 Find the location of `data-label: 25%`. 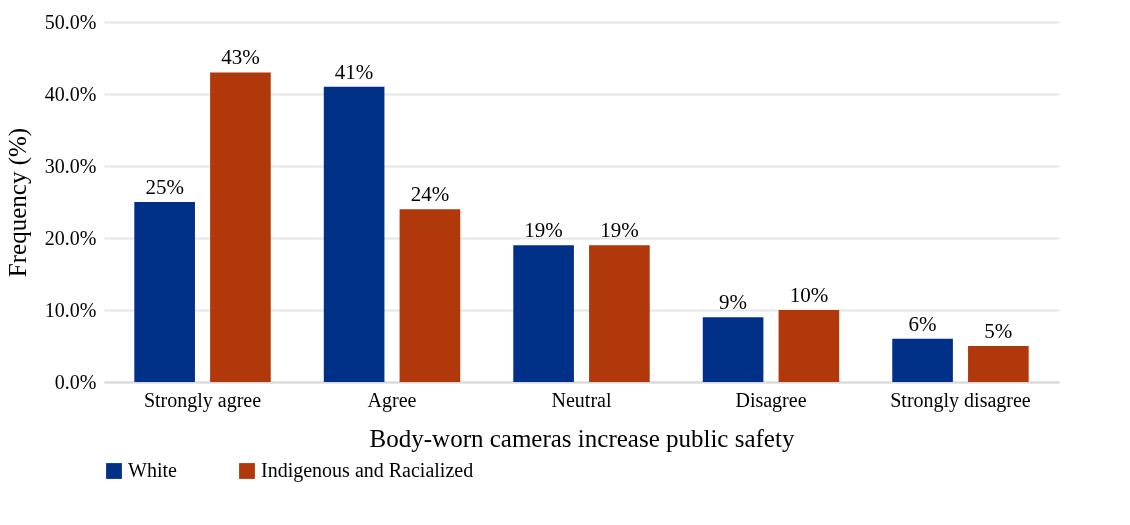

data-label: 25% is located at coordinates (164, 187).